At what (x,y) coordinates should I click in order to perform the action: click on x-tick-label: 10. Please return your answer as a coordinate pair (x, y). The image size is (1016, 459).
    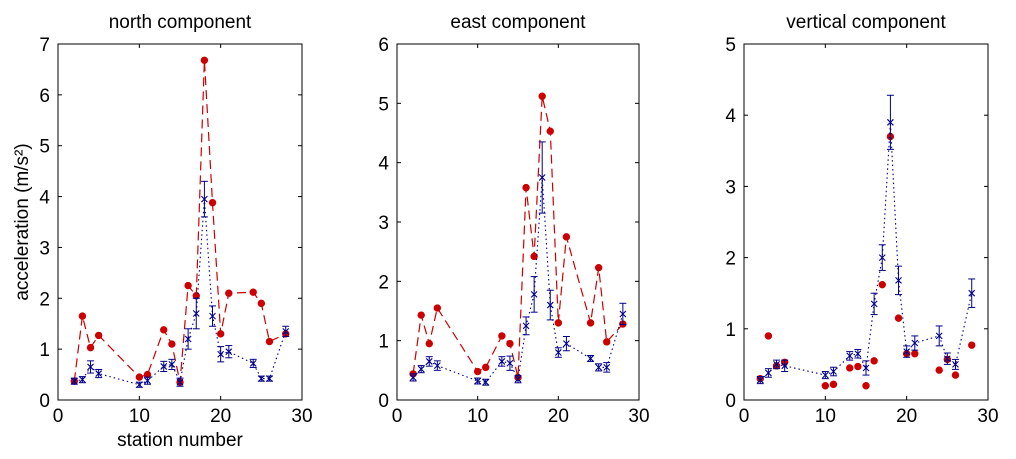
    Looking at the image, I should click on (825, 416).